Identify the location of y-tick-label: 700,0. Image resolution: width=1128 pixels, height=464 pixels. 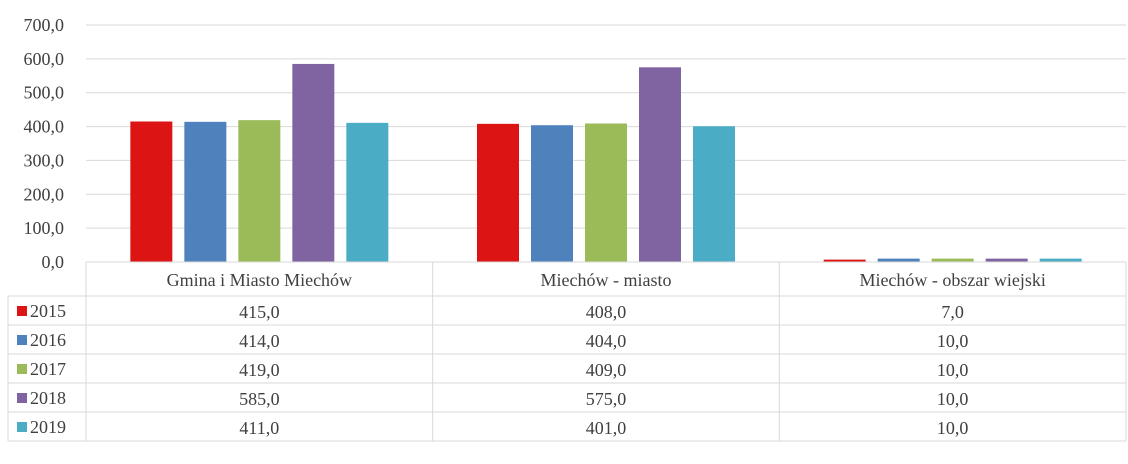
(44, 25).